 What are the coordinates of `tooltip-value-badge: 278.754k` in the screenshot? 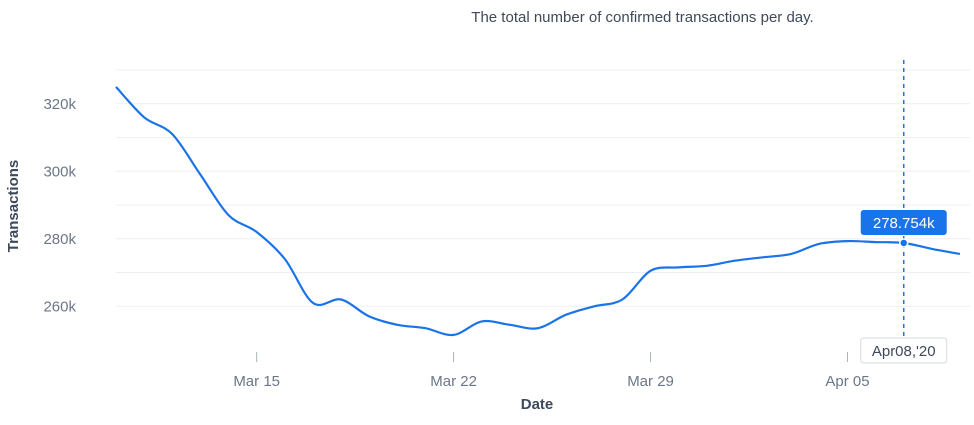 It's located at (903, 222).